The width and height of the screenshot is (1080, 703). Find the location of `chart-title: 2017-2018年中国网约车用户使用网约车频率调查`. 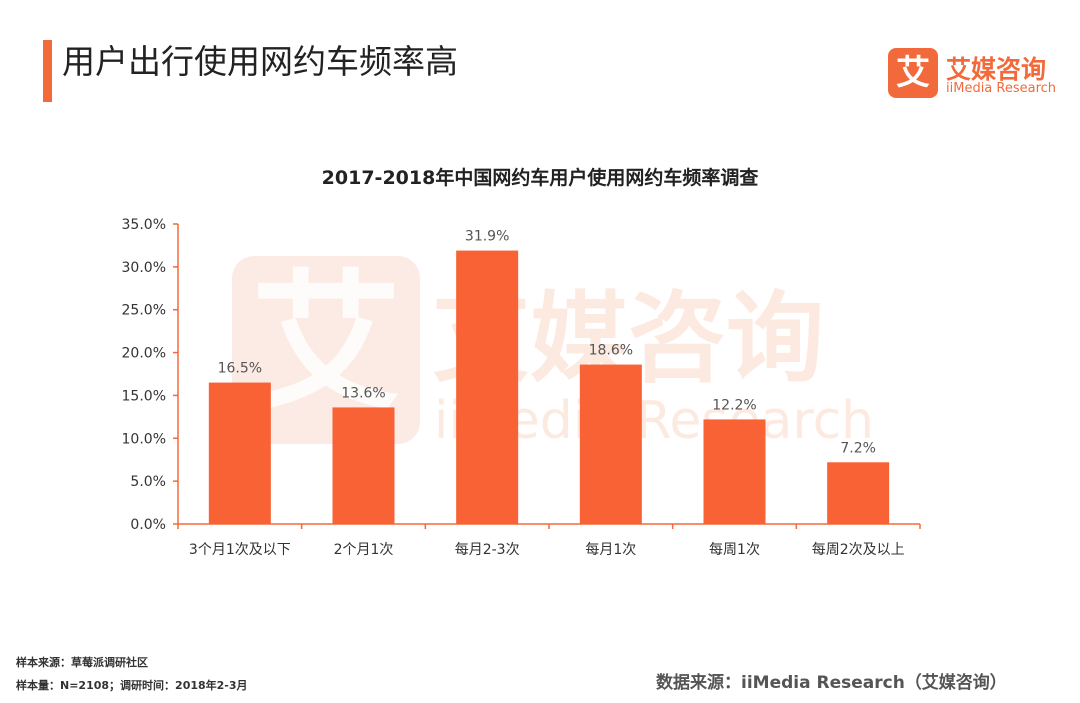

chart-title: 2017-2018年中国网约车用户使用网约车频率调查 is located at coordinates (540, 178).